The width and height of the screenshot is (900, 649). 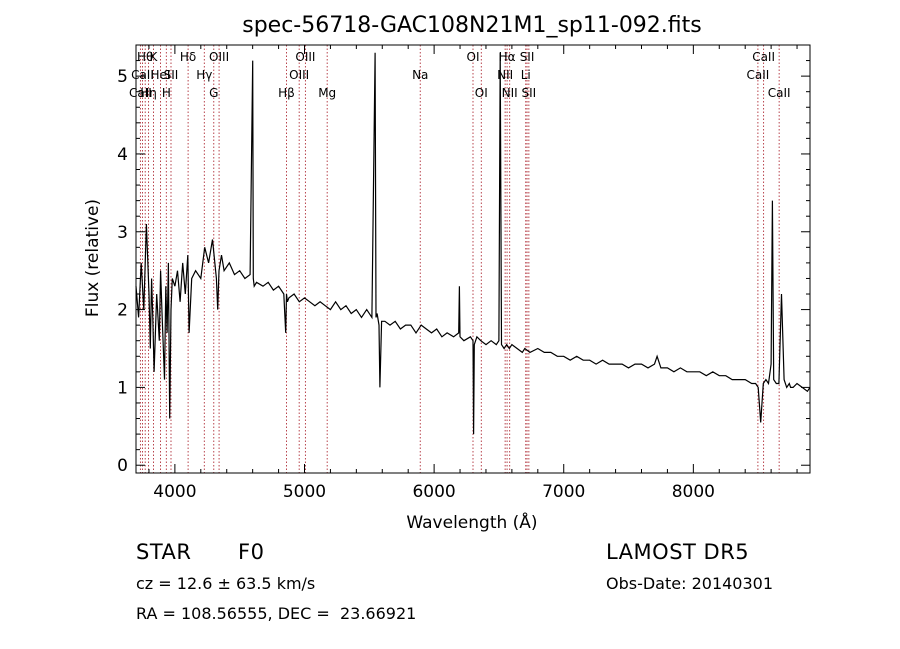 I want to click on line-label-4: K, so click(x=154, y=57).